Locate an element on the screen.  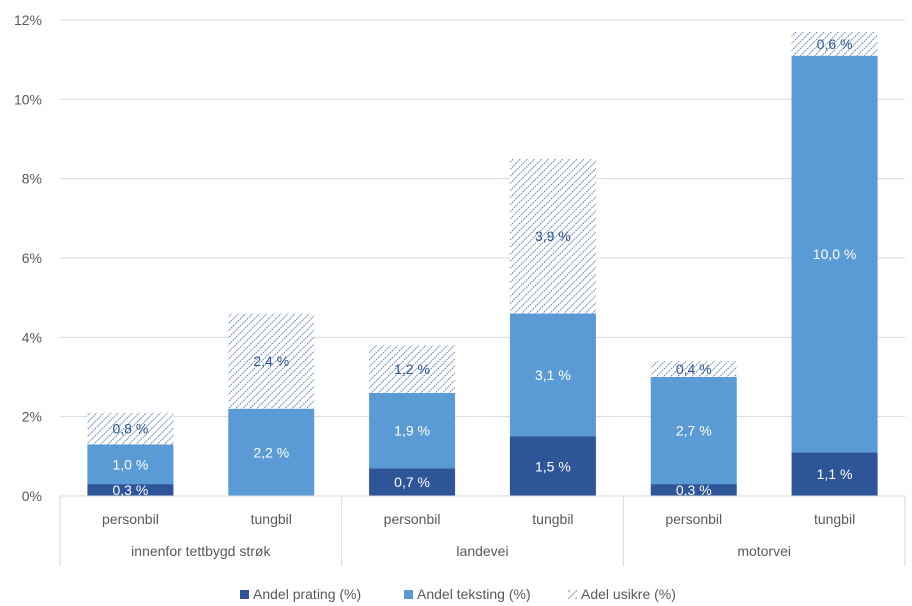
legend-label: Andel teksting (%) is located at coordinates (474, 594).